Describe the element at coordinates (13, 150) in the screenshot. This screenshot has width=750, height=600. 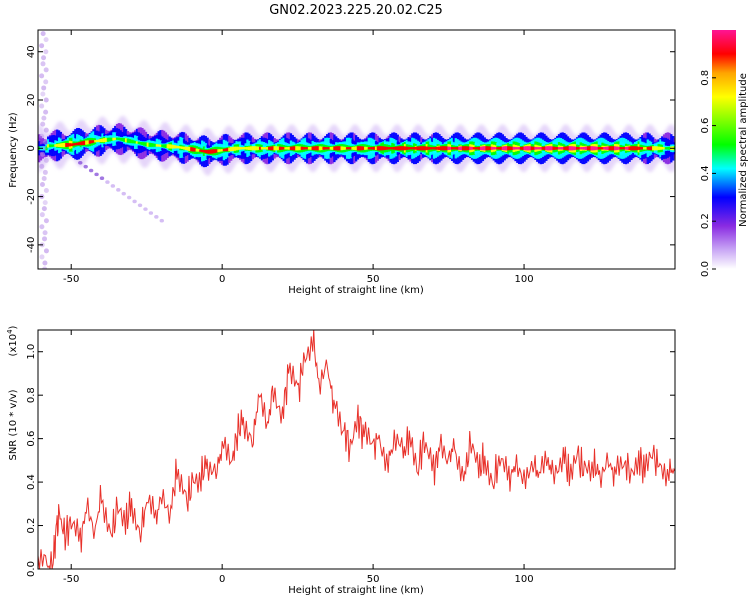
I see `spectrogram-y-label: Frequency (Hz)` at that location.